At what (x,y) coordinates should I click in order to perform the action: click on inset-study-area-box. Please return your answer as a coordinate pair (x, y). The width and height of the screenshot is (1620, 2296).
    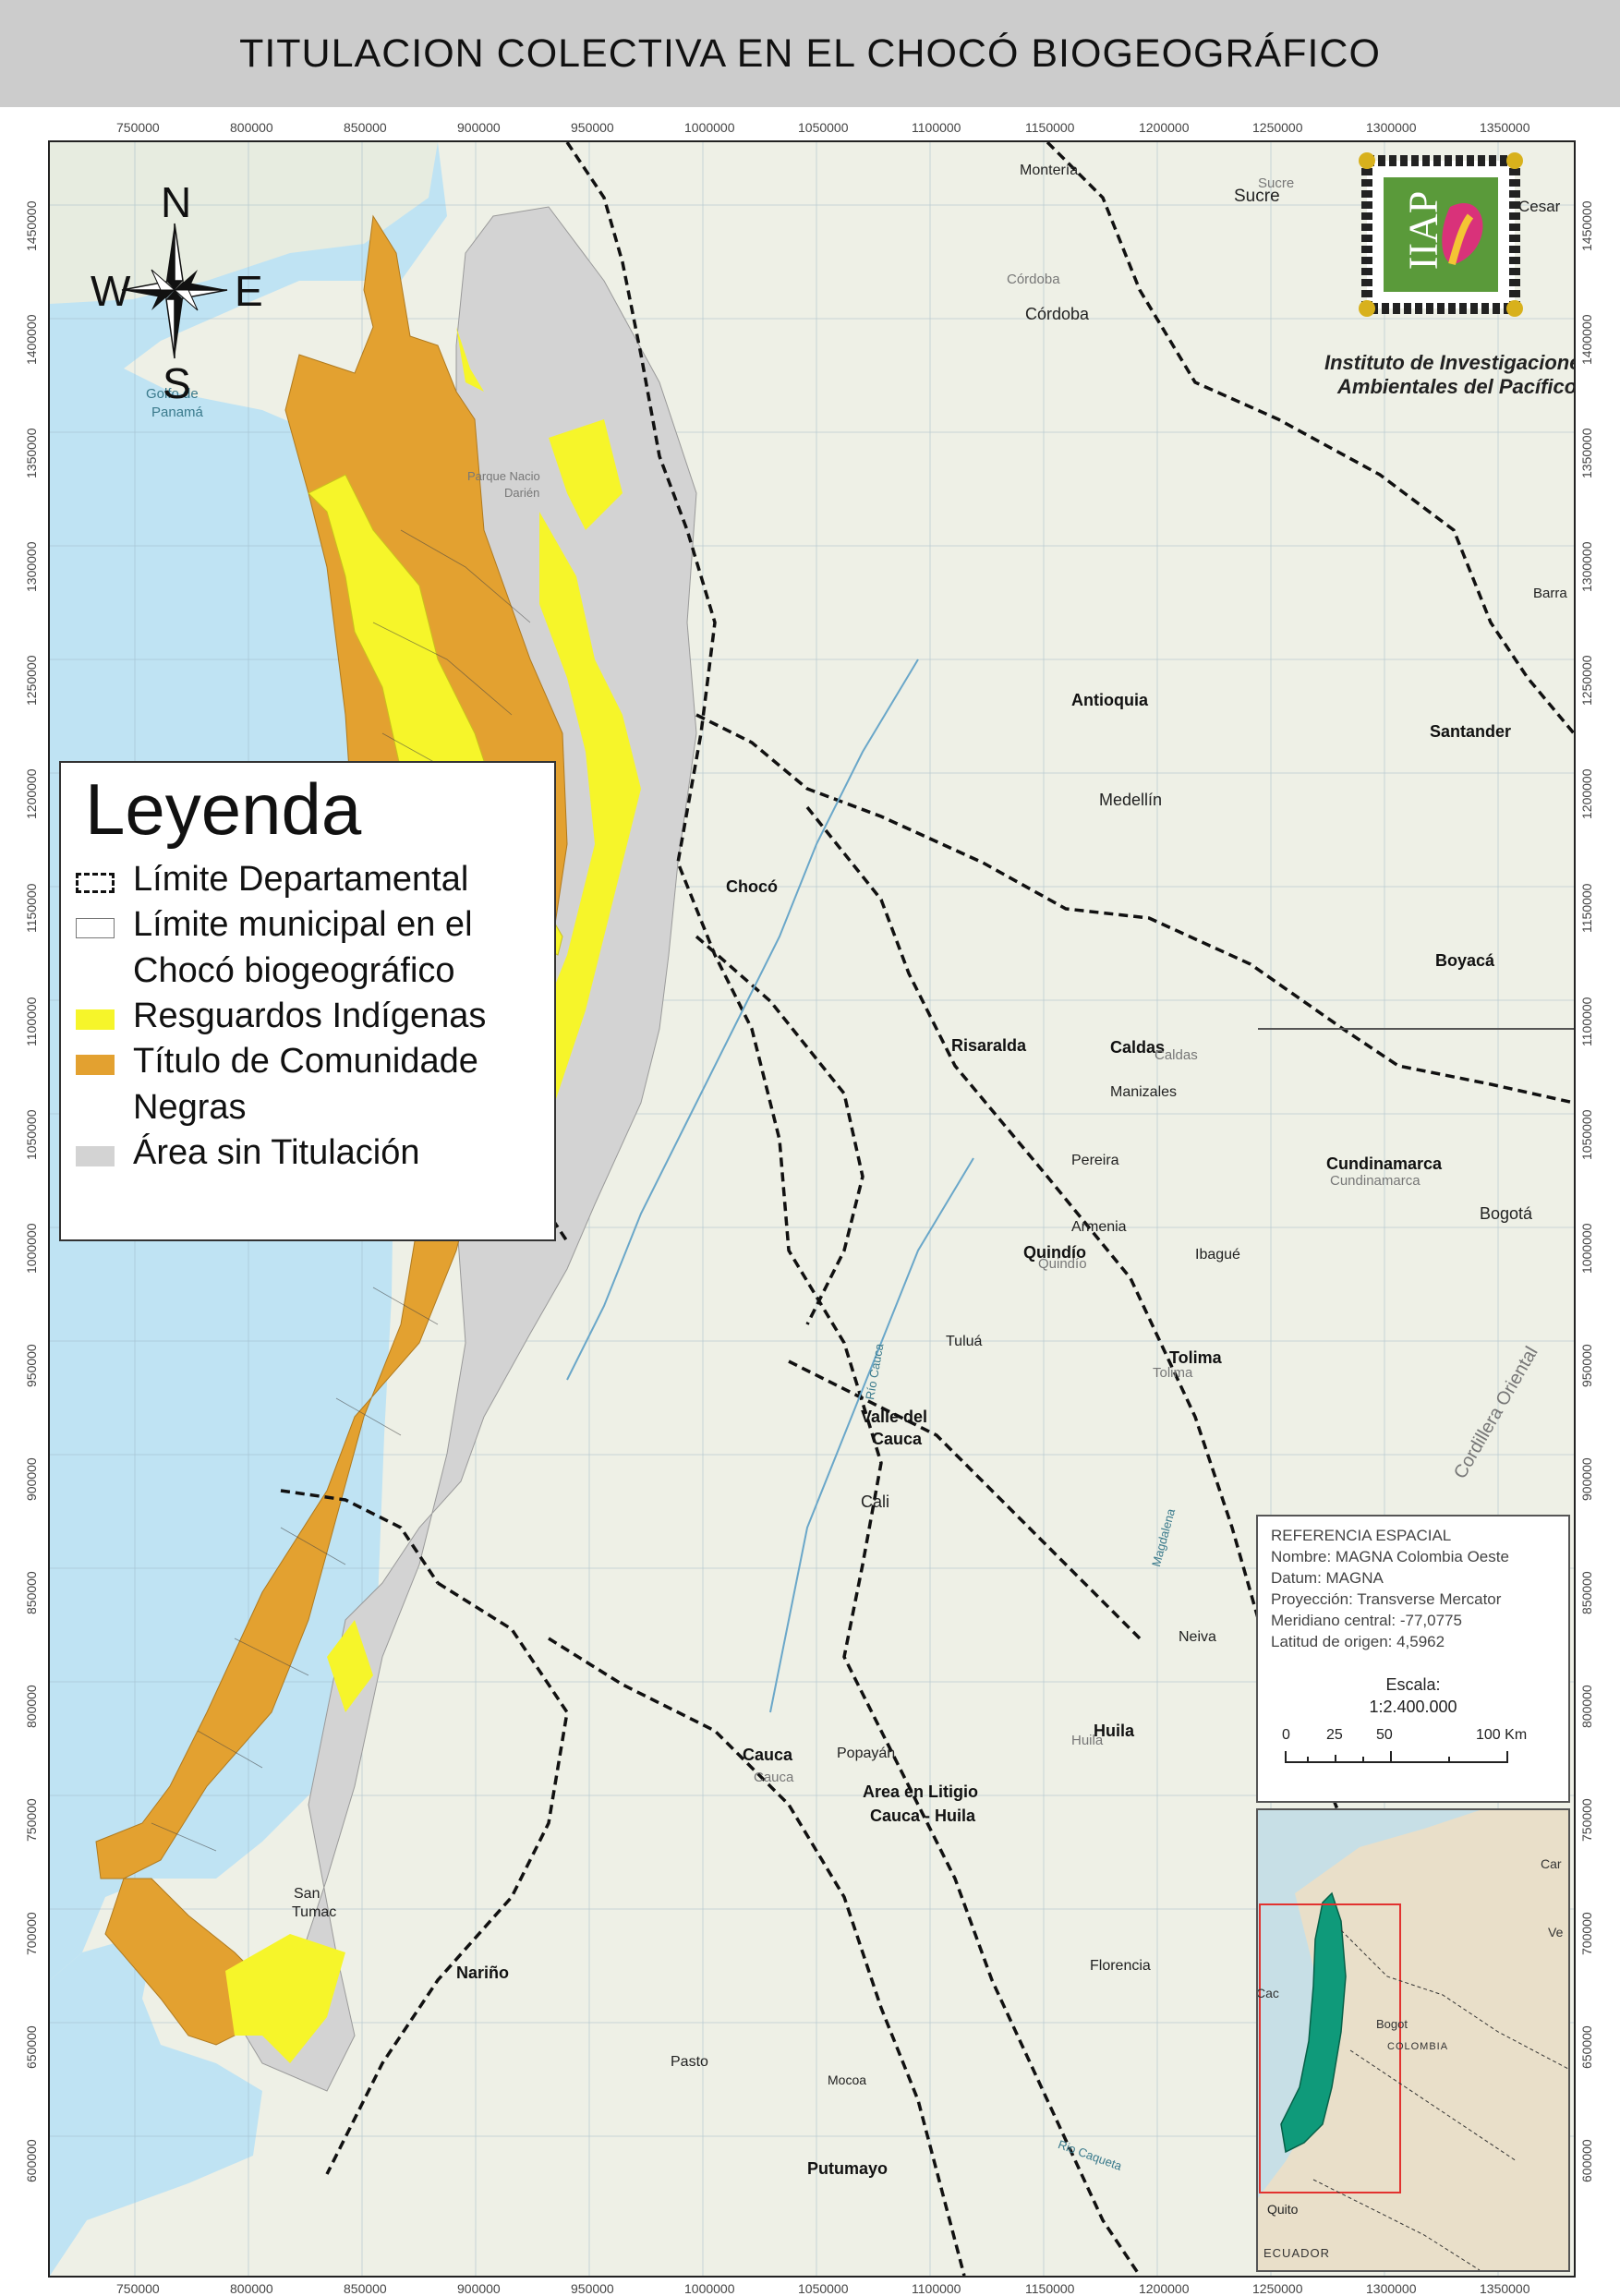
    Looking at the image, I should click on (1330, 2048).